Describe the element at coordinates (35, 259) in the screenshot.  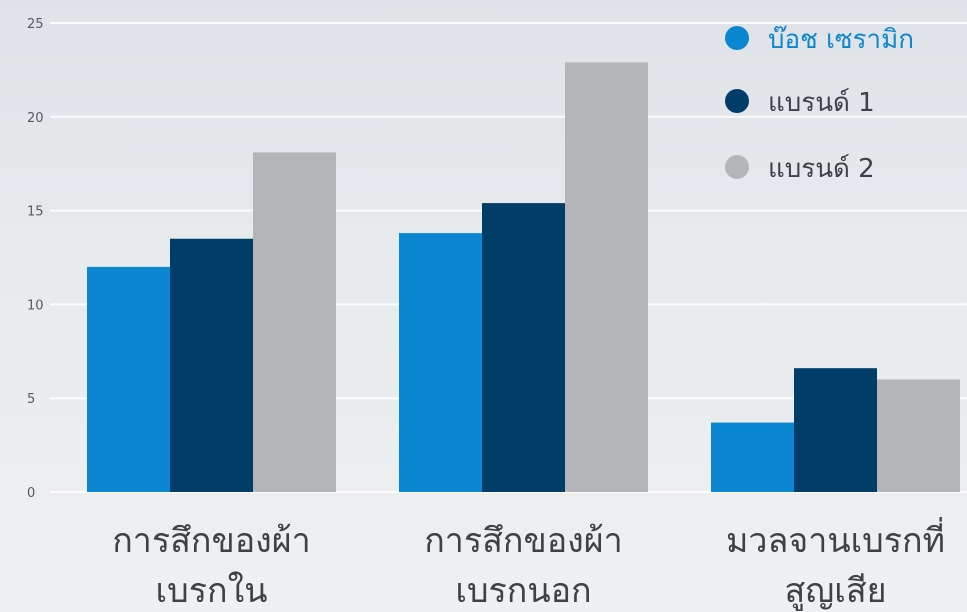
I see `y-axis-ticks: 0 5 10 15 20 25` at that location.